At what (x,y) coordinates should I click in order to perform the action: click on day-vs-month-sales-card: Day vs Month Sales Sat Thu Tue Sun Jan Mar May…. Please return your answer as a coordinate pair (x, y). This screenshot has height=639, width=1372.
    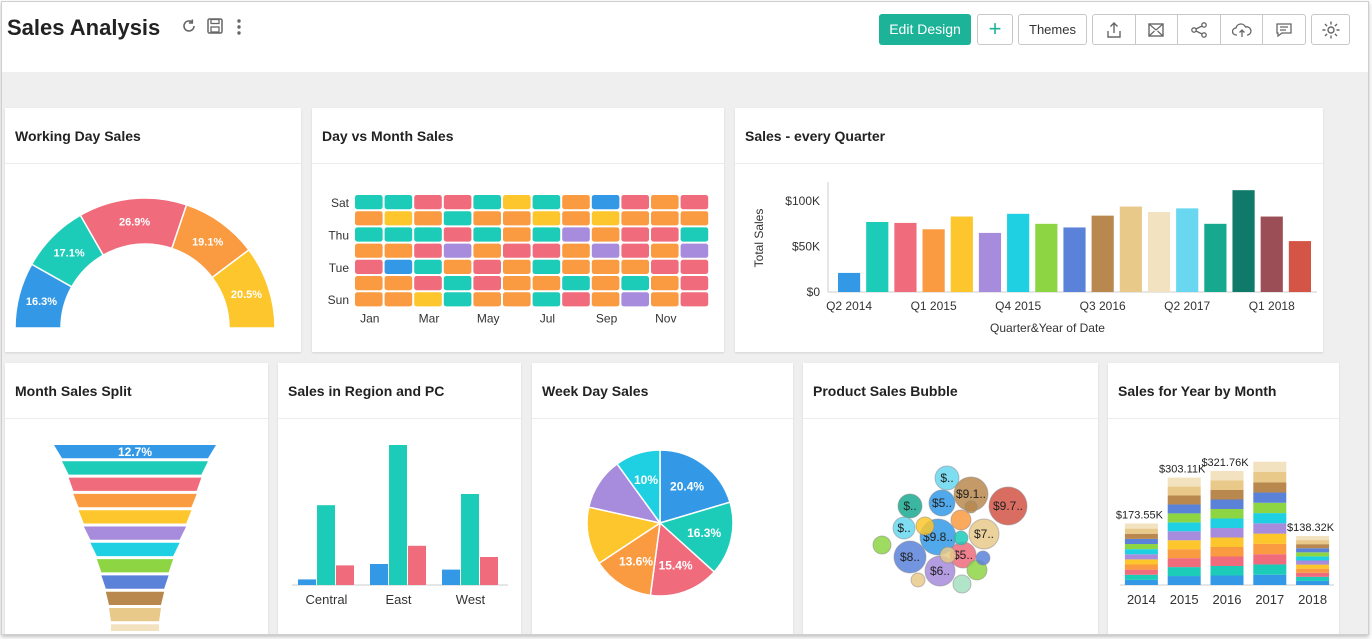
    Looking at the image, I should click on (518, 230).